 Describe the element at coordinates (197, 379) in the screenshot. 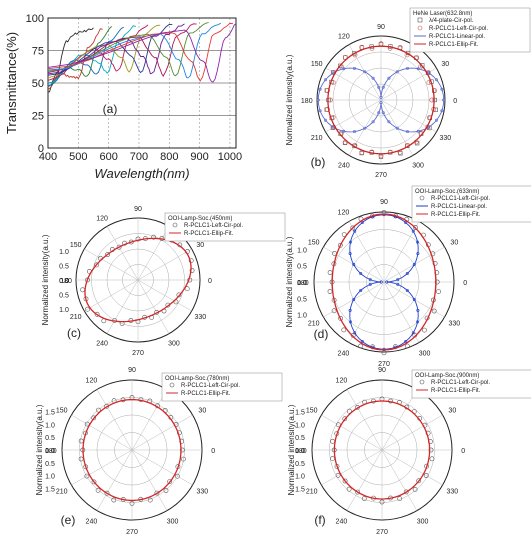

I see `legend-title: OOI-Lamp-Soc.(780nm)` at that location.